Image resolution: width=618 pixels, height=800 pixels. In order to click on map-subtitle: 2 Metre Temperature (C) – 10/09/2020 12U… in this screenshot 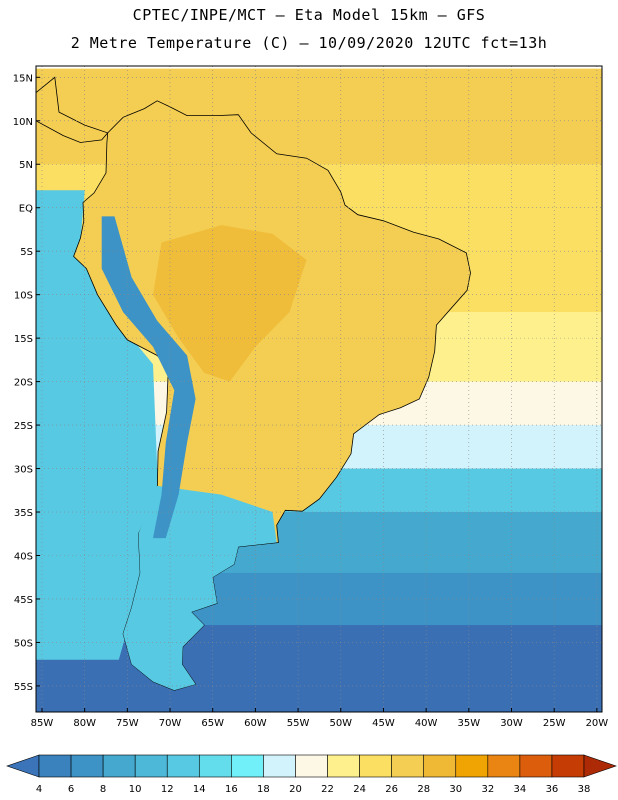, I will do `click(309, 43)`.